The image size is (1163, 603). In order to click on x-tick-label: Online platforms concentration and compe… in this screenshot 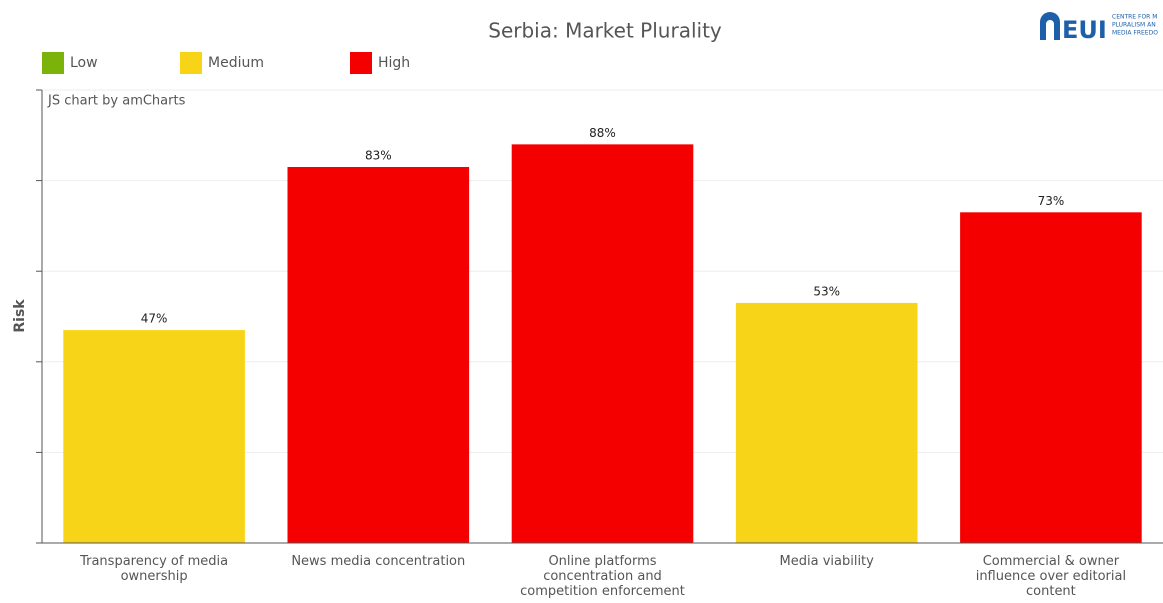, I will do `click(602, 576)`.